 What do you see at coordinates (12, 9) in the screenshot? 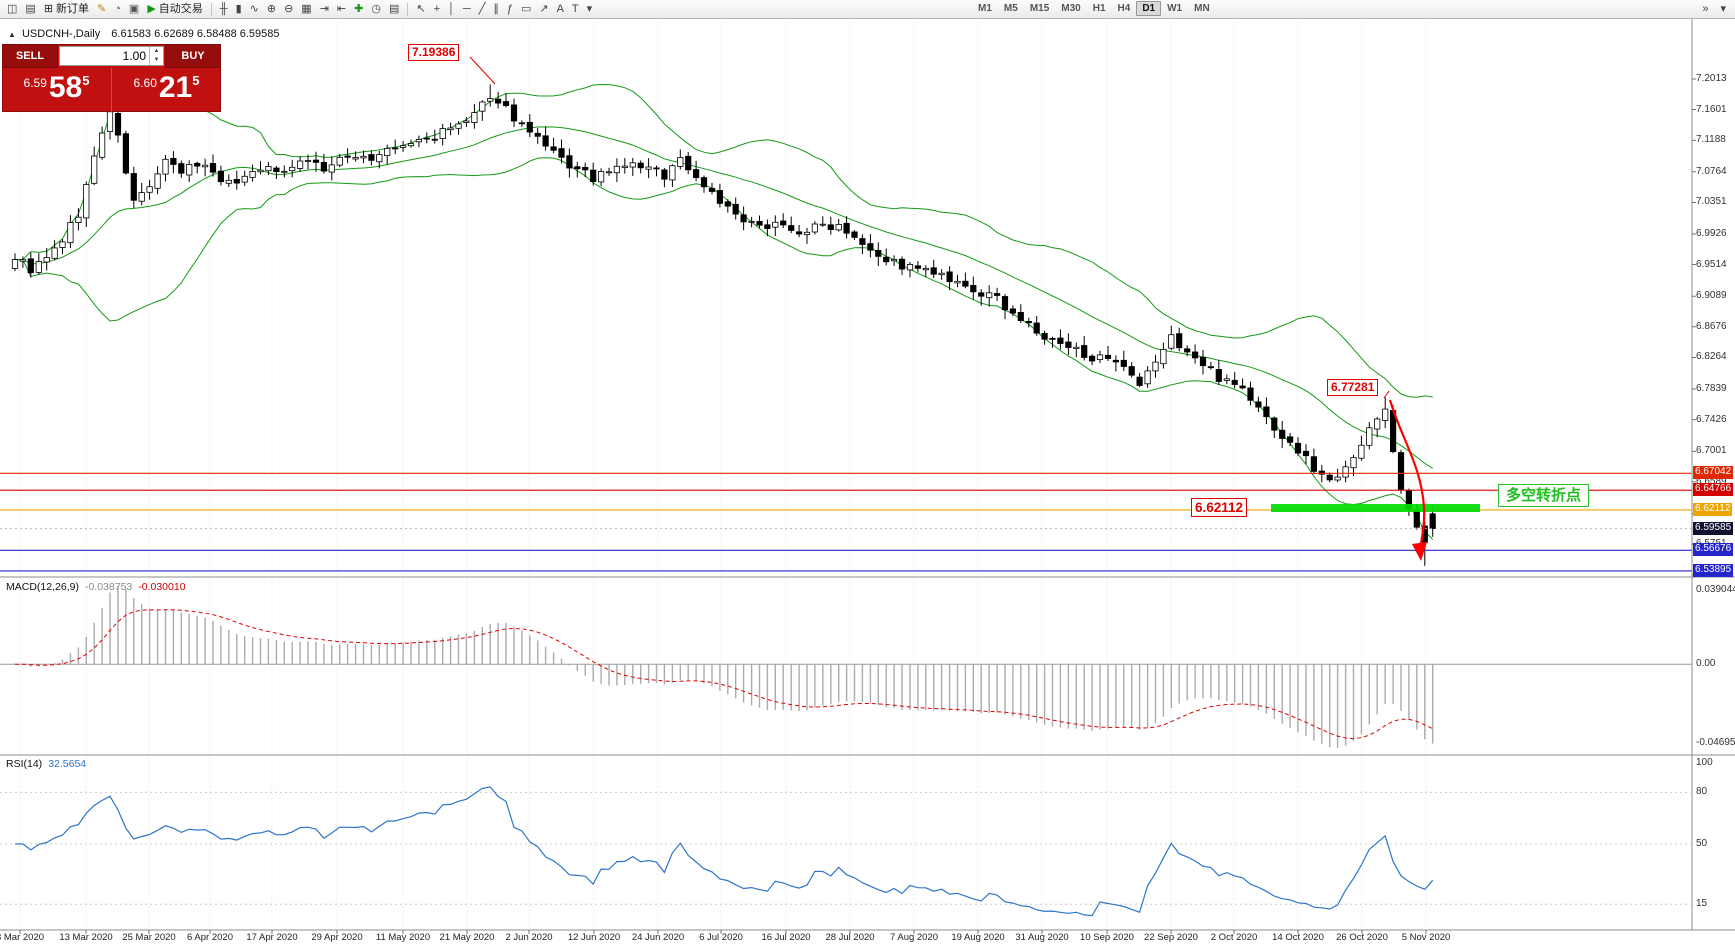
I see `new-chart-icon: ◫` at bounding box center [12, 9].